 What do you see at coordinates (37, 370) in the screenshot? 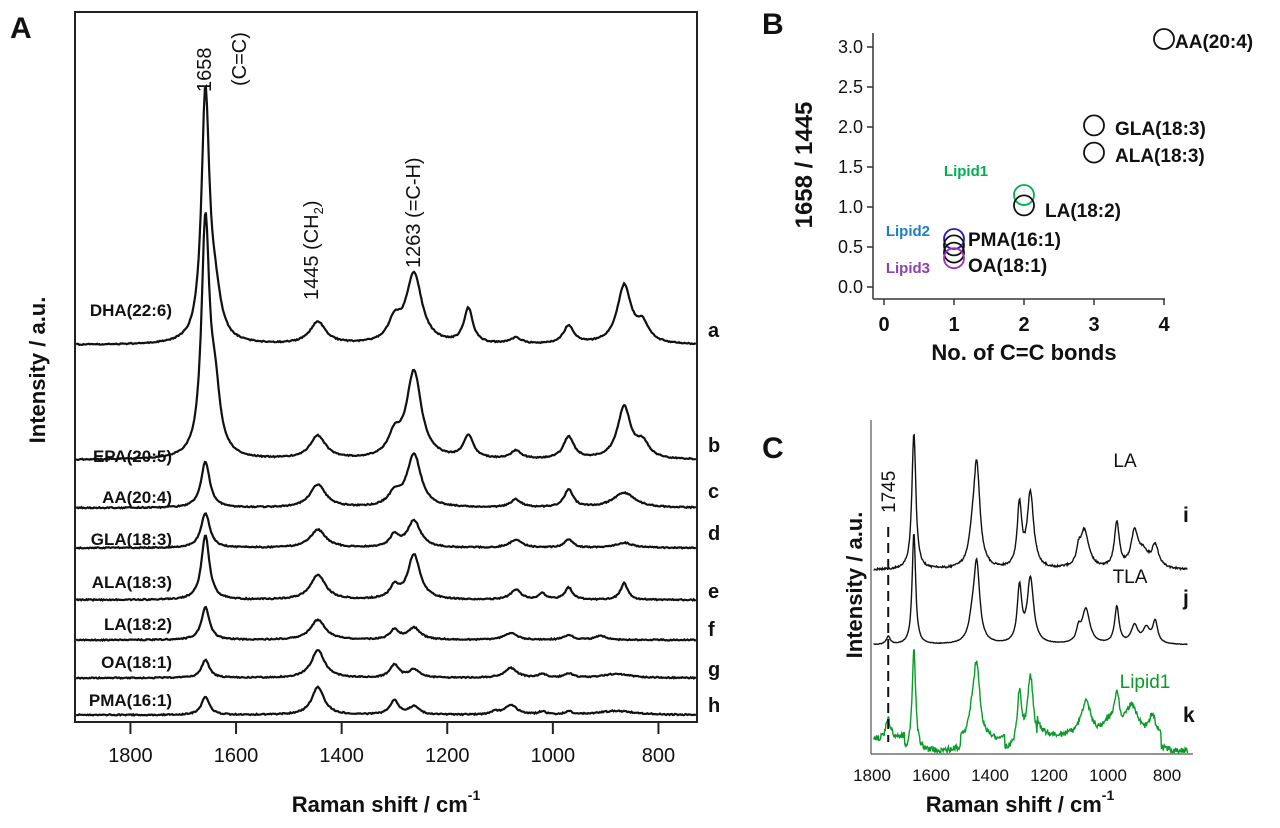
I see `panel-a-ylabel: Intensity / a.u.` at bounding box center [37, 370].